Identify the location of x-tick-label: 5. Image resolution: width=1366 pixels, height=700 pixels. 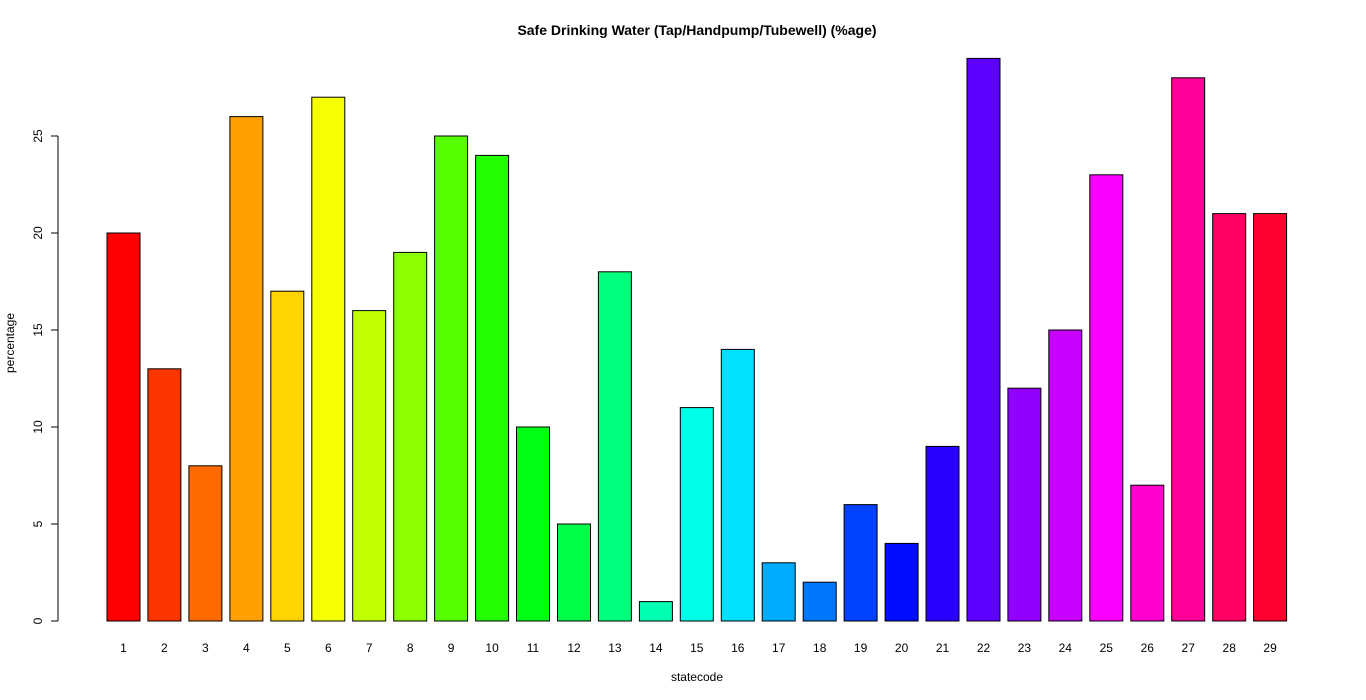
(287, 648).